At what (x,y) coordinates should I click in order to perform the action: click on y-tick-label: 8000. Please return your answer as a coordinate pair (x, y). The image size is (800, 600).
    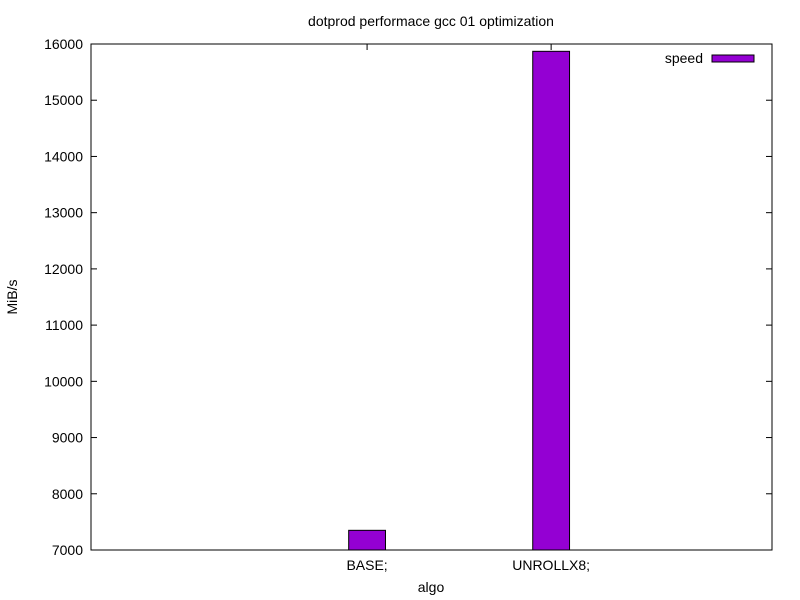
    Looking at the image, I should click on (67, 494).